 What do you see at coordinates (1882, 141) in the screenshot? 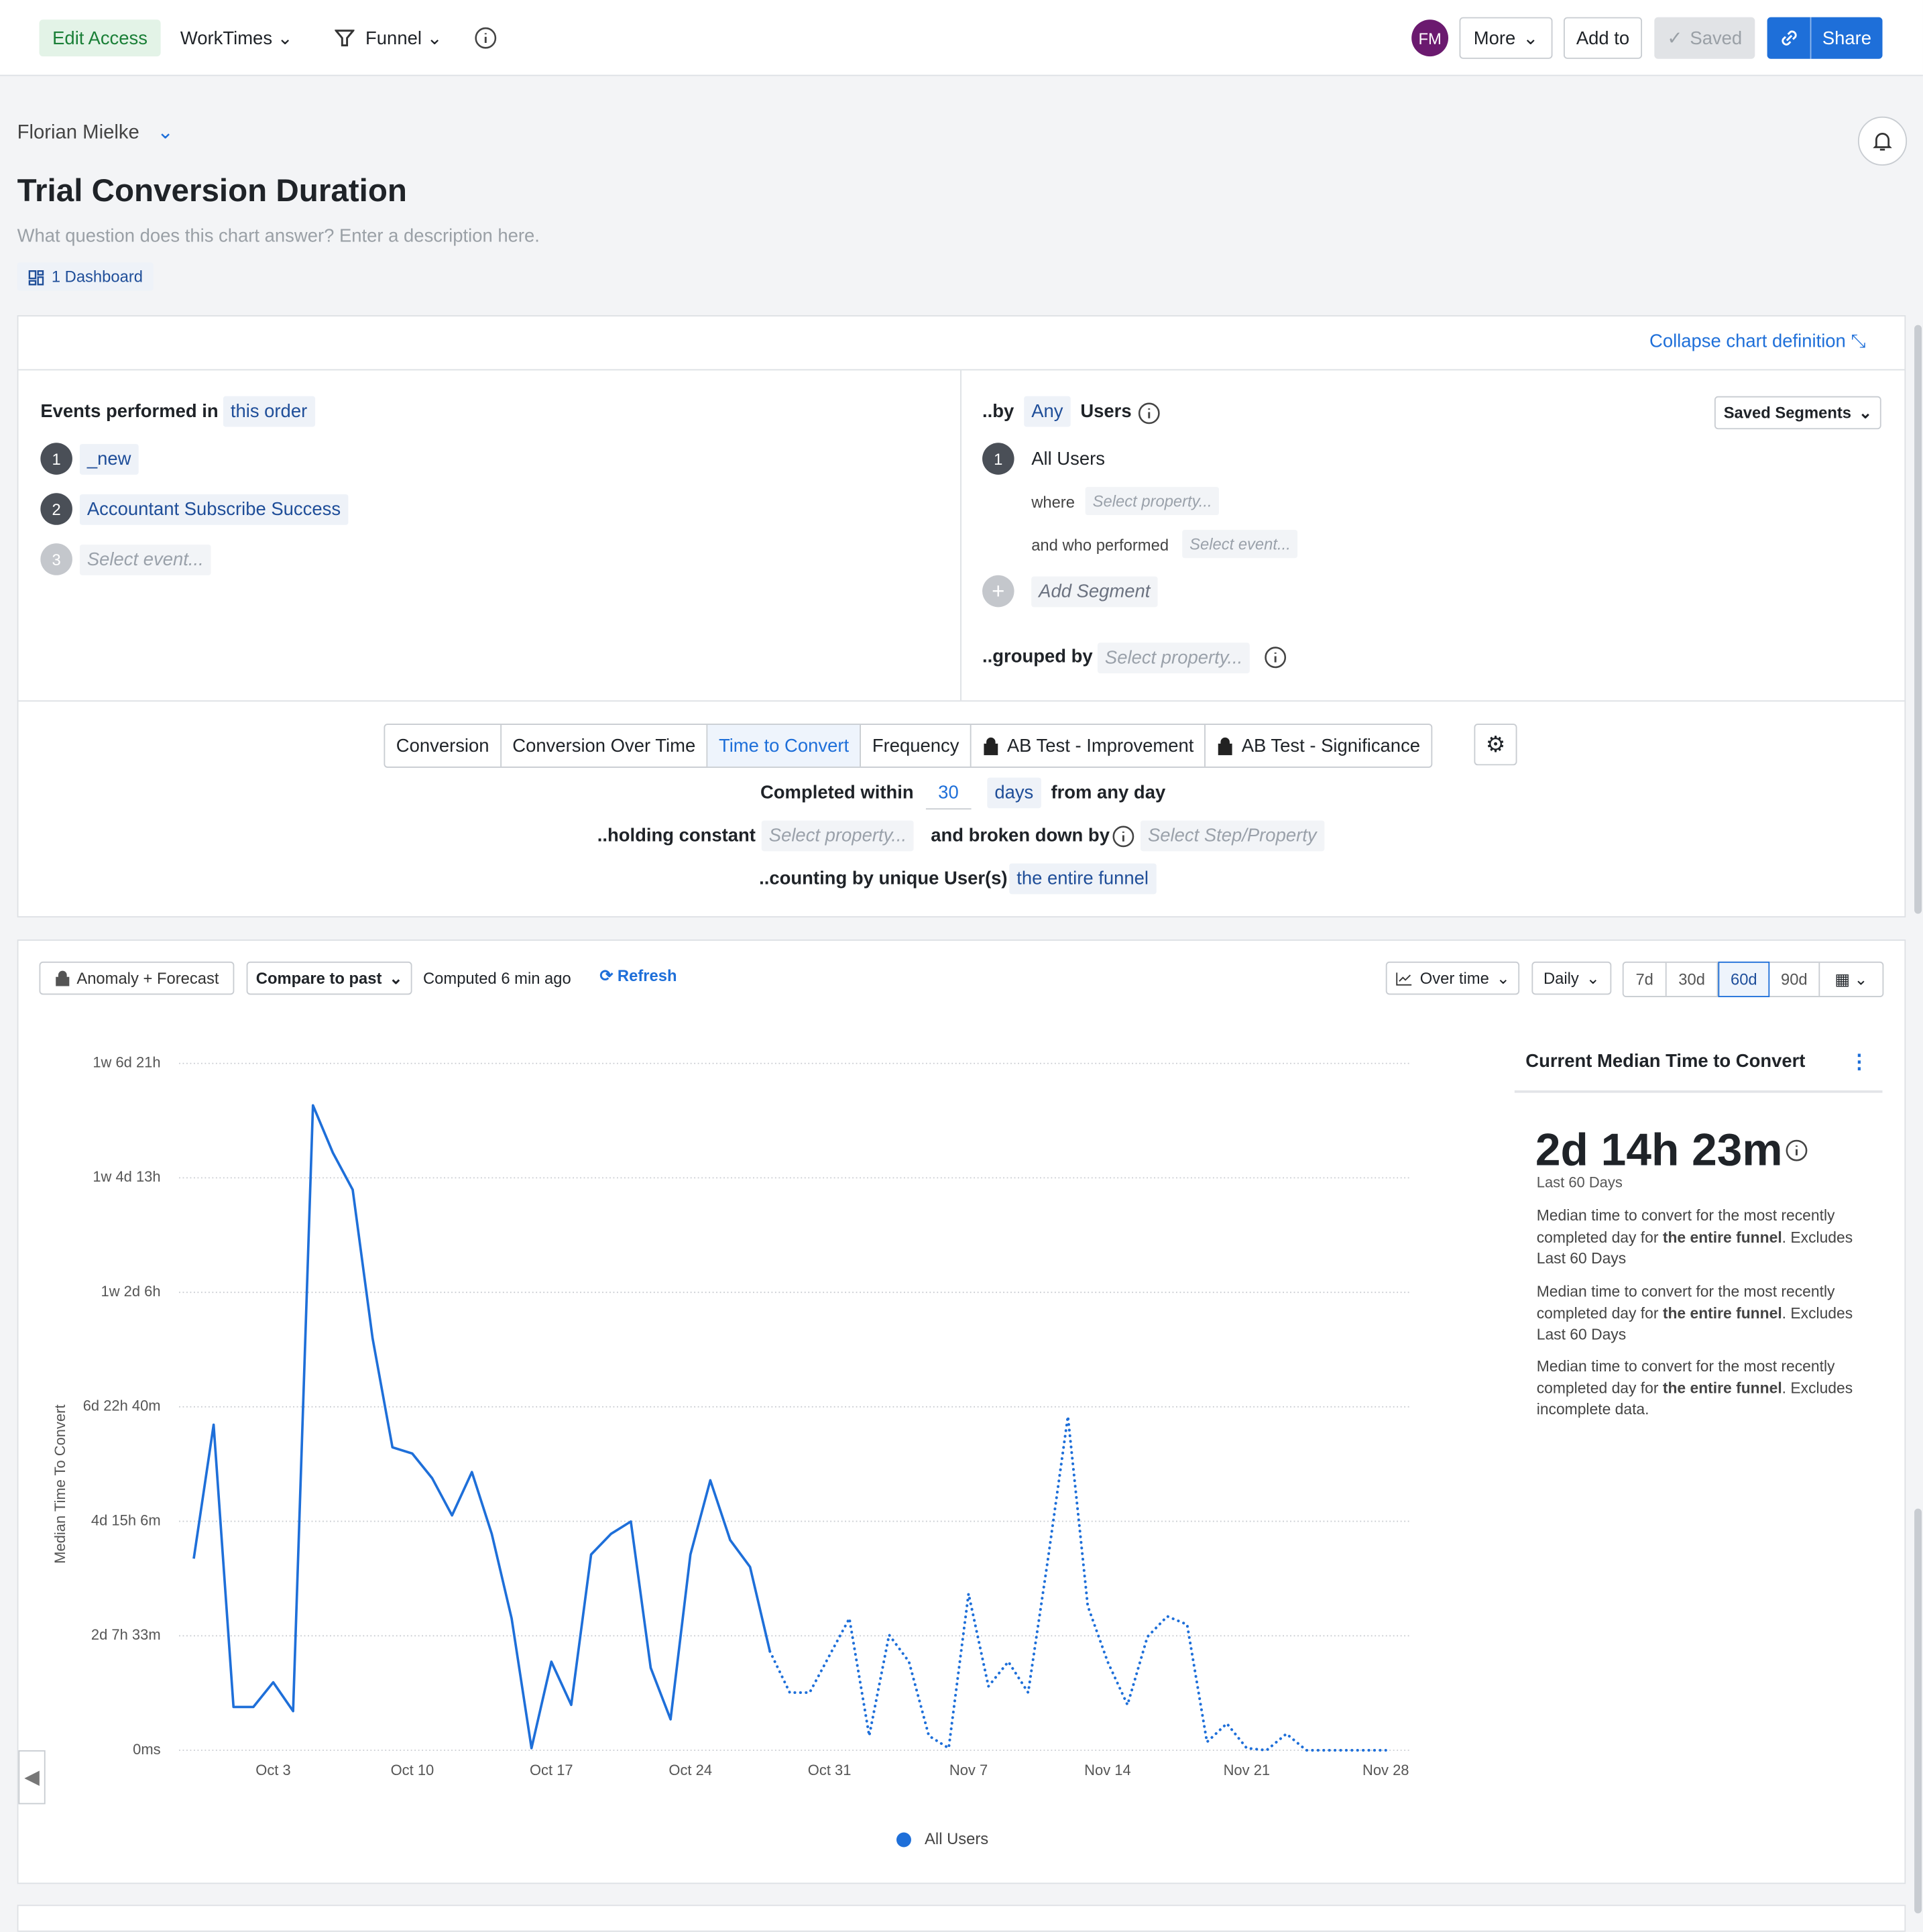
I see `alert-button` at bounding box center [1882, 141].